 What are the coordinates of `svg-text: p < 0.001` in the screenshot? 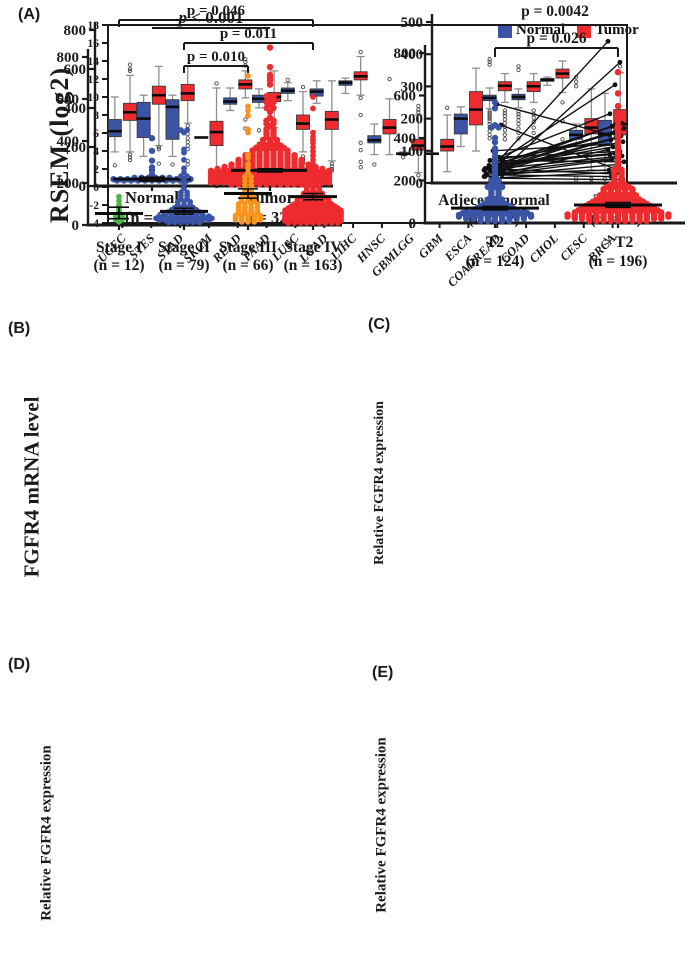 It's located at (210, 17).